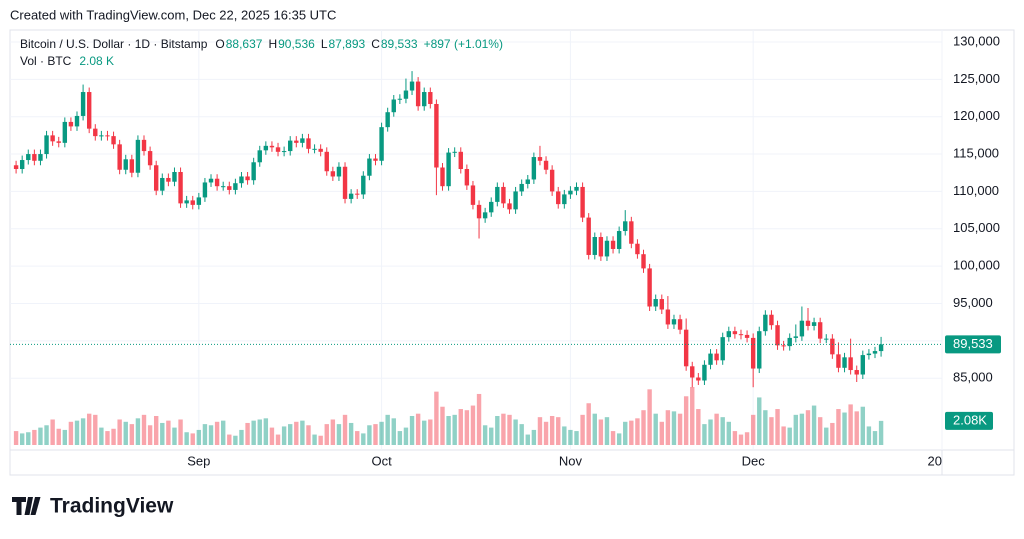 The image size is (1024, 539). Describe the element at coordinates (976, 190) in the screenshot. I see `y-tick-label: 110,000` at that location.